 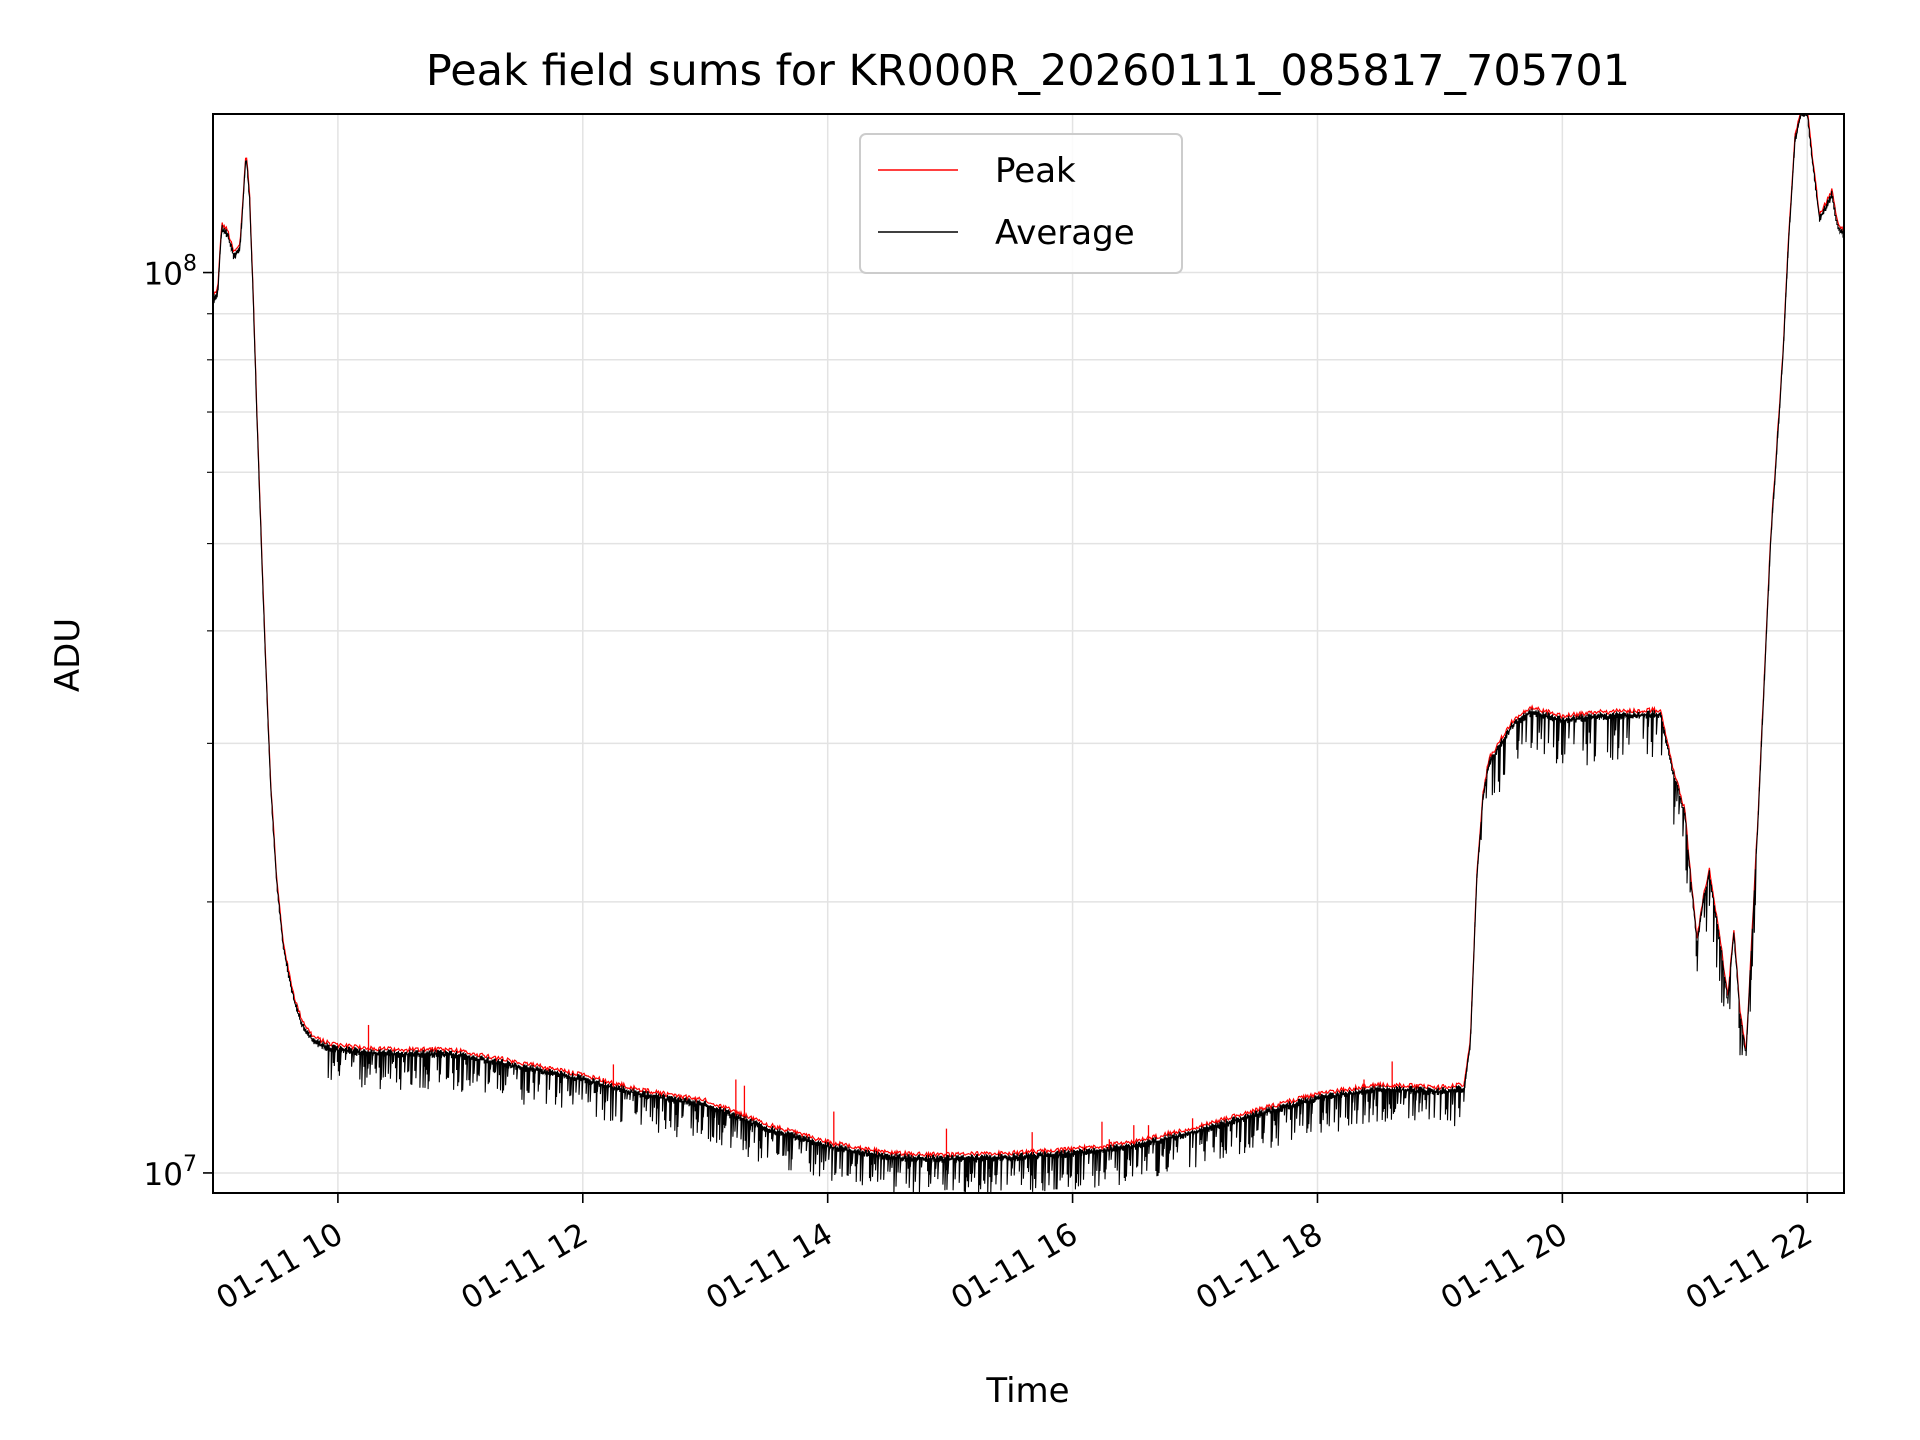 I want to click on legend-box, so click(x=1021, y=203).